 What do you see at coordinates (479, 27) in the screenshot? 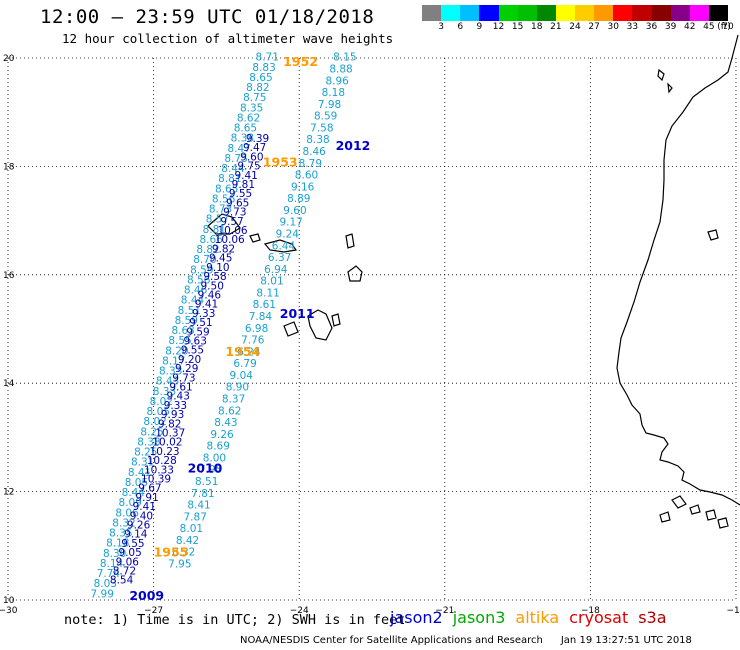
I see `colorbar-label: 9` at bounding box center [479, 27].